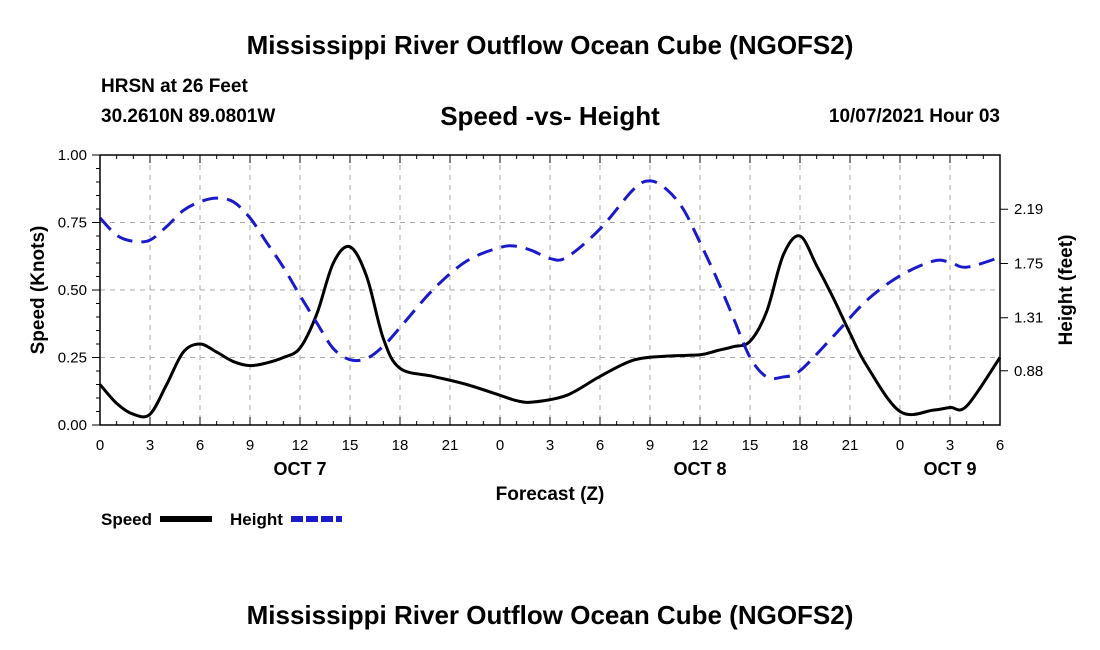  I want to click on station-coordinates: 30.2610N 89.0801W, so click(188, 116).